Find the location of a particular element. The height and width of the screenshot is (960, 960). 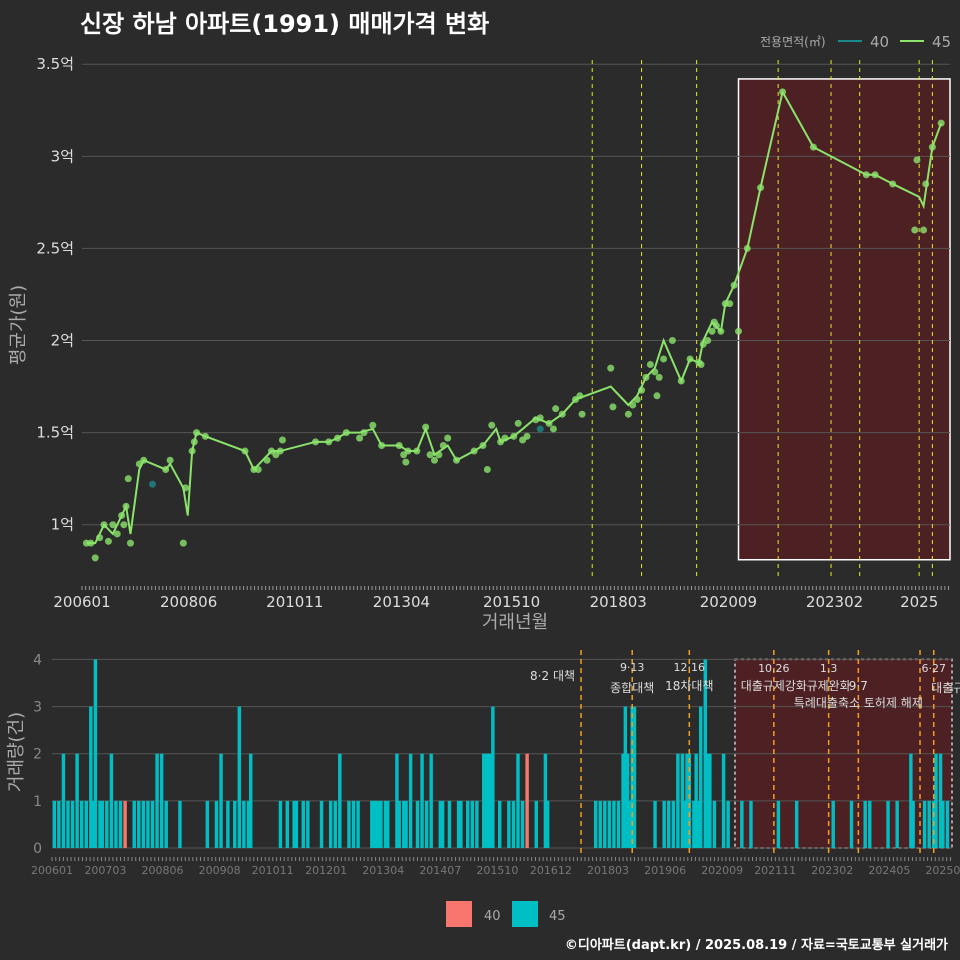

x-tick-label-bar: 201906 is located at coordinates (665, 870).